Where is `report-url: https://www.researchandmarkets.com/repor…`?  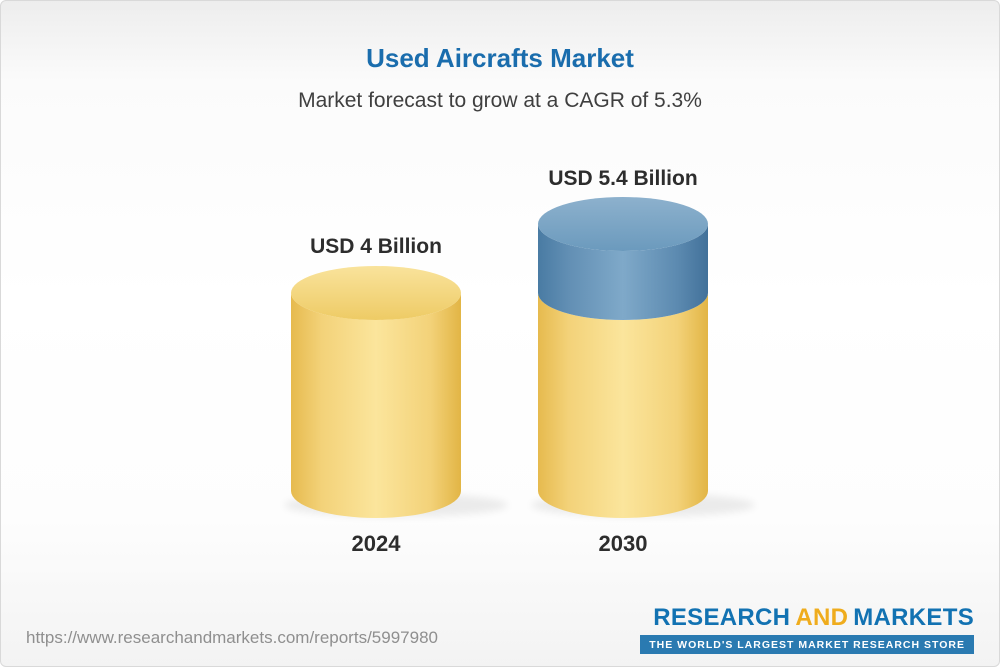
report-url: https://www.researchandmarkets.com/repor… is located at coordinates (232, 637).